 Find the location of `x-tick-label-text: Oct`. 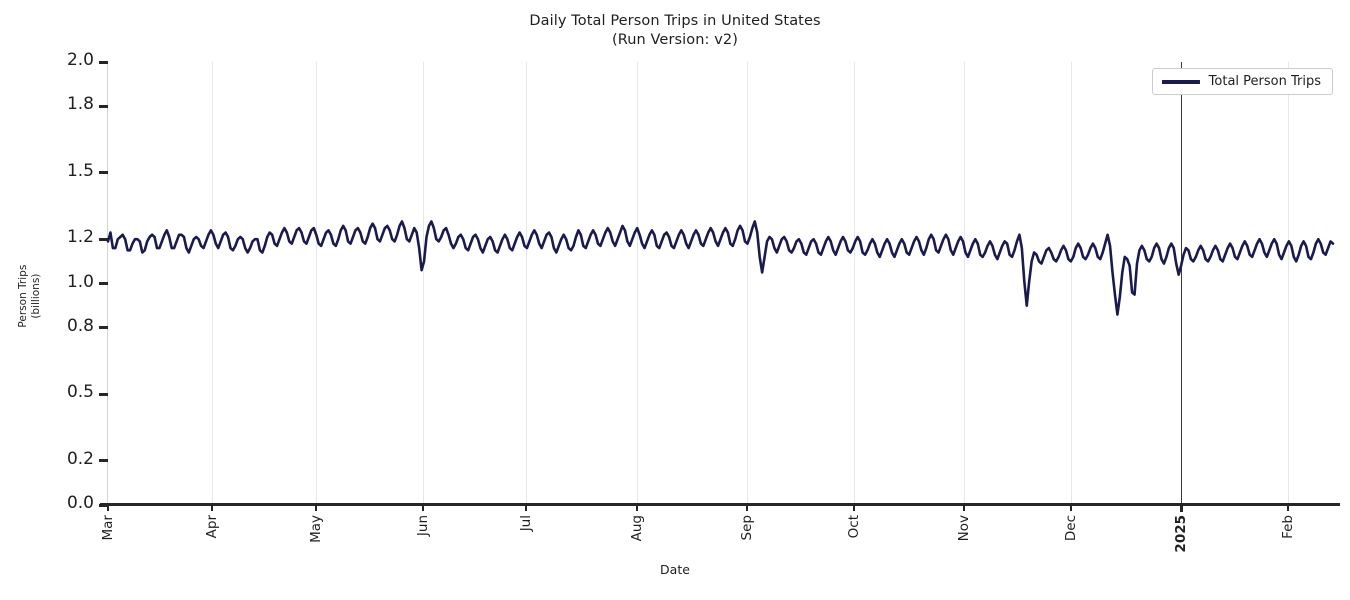

x-tick-label-text: Oct is located at coordinates (853, 527).